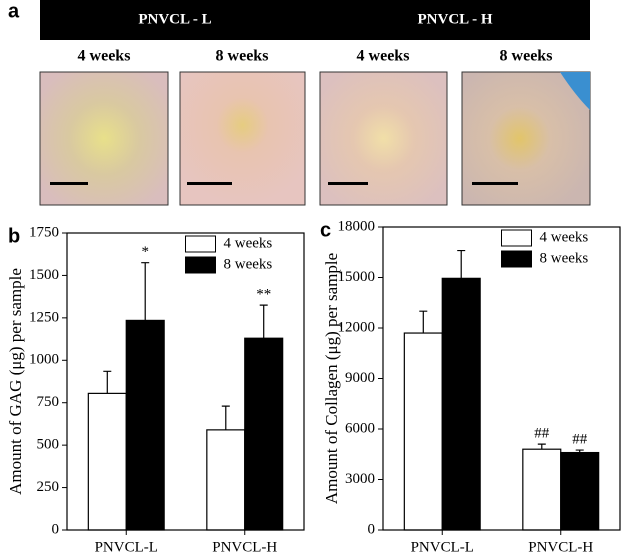 Image resolution: width=625 pixels, height=556 pixels. I want to click on y-tick-label: 500, so click(48, 445).